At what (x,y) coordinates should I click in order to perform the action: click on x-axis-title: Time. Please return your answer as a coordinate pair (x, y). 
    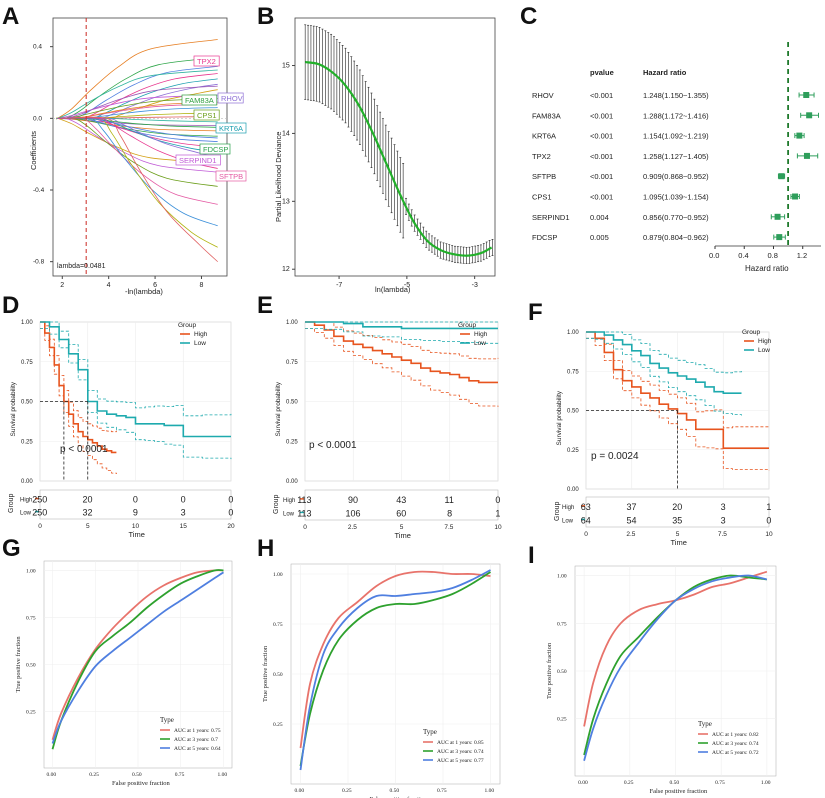
    Looking at the image, I should click on (403, 535).